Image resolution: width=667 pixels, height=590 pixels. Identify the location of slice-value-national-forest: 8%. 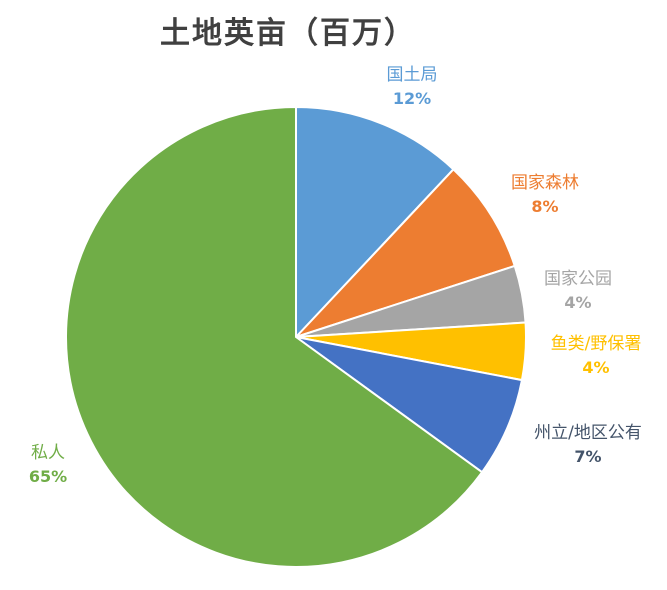
(544, 206).